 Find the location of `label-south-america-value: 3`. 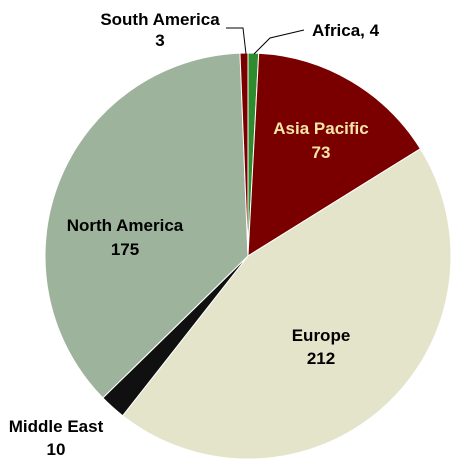

label-south-america-value: 3 is located at coordinates (159, 40).